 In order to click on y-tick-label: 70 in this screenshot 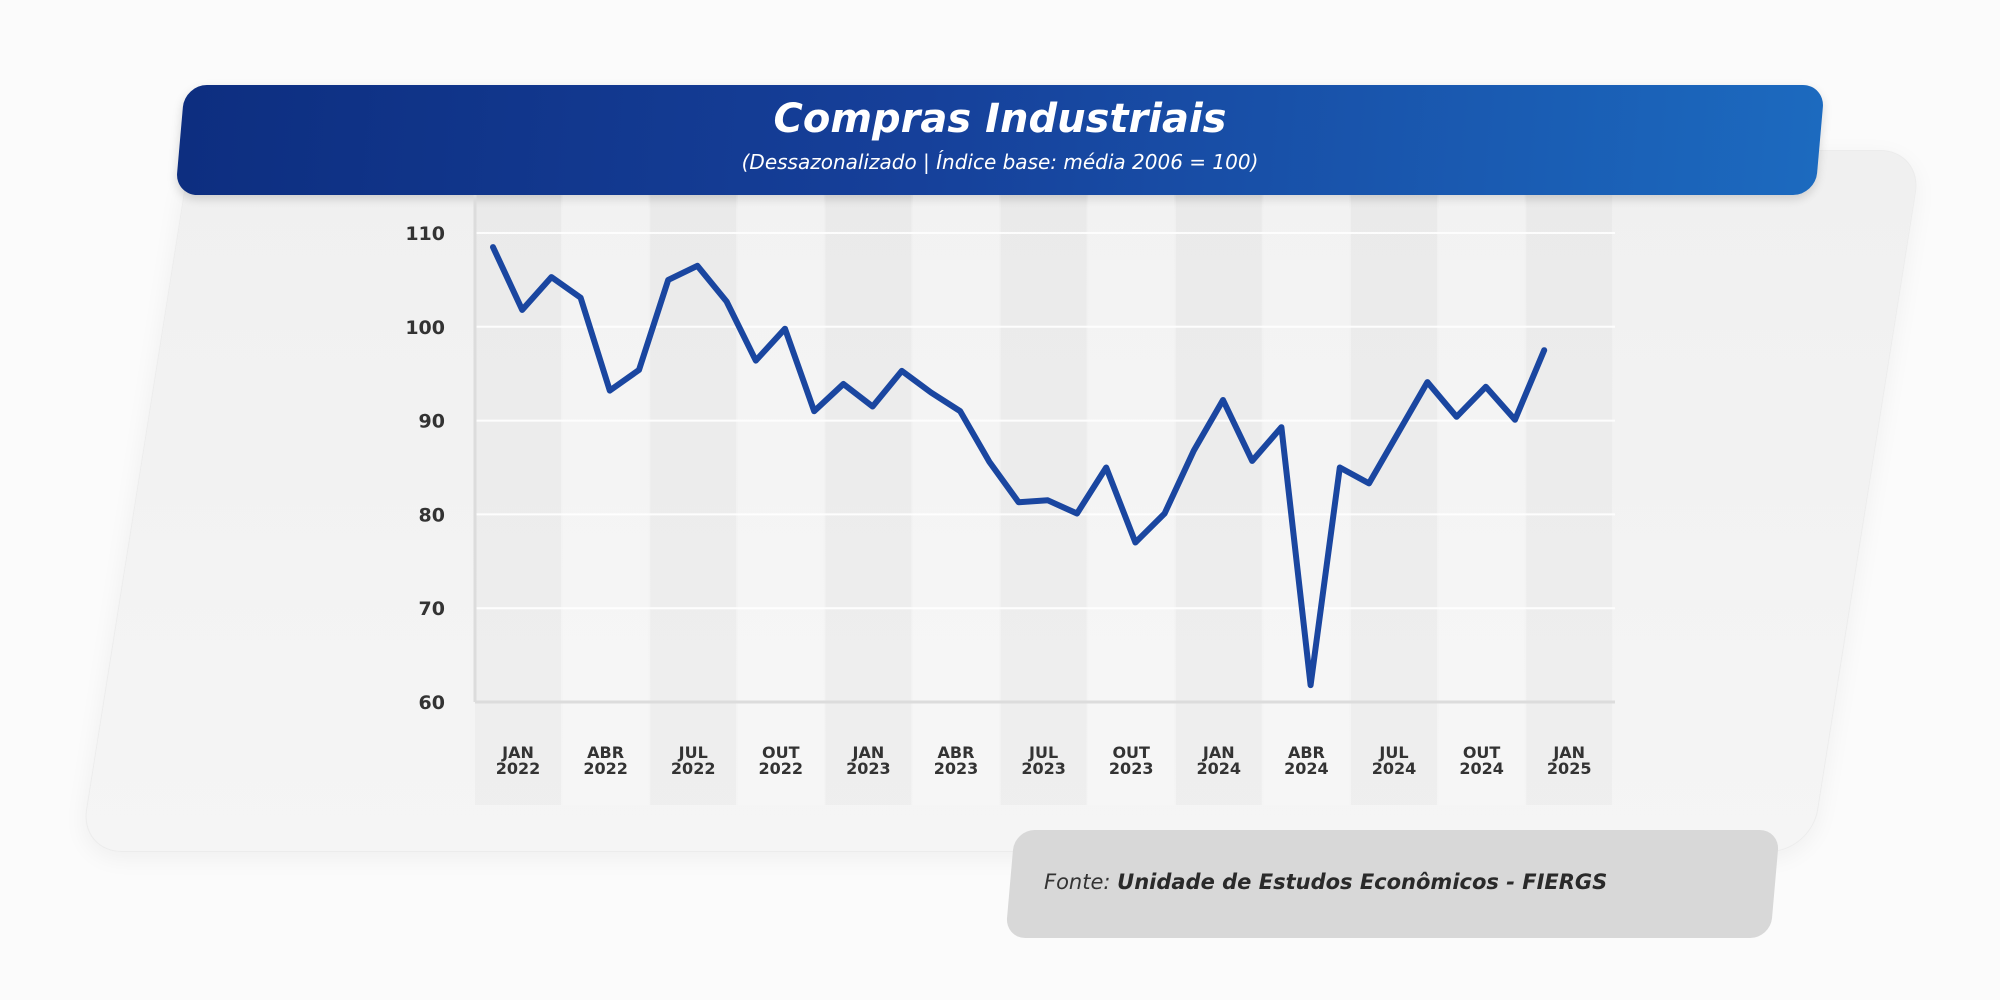, I will do `click(432, 609)`.